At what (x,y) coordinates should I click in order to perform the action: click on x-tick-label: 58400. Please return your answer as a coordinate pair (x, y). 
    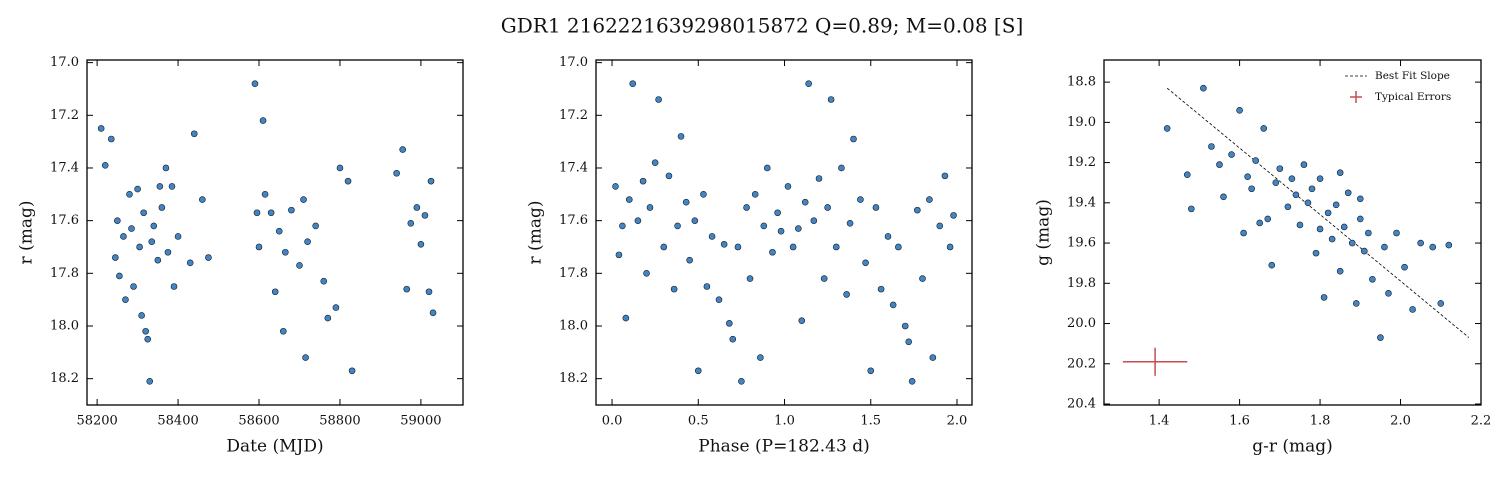
    Looking at the image, I should click on (177, 421).